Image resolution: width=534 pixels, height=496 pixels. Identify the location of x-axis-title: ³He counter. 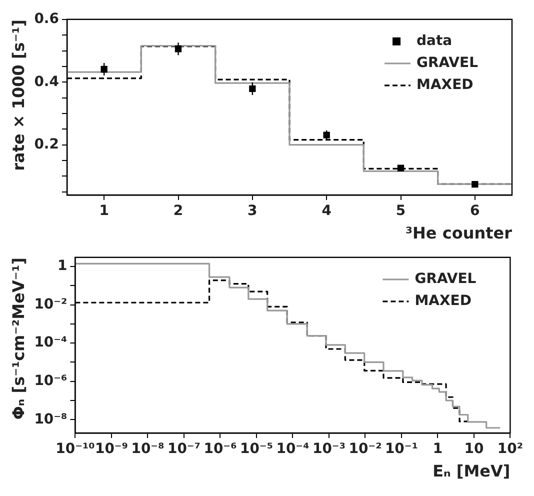
(459, 233).